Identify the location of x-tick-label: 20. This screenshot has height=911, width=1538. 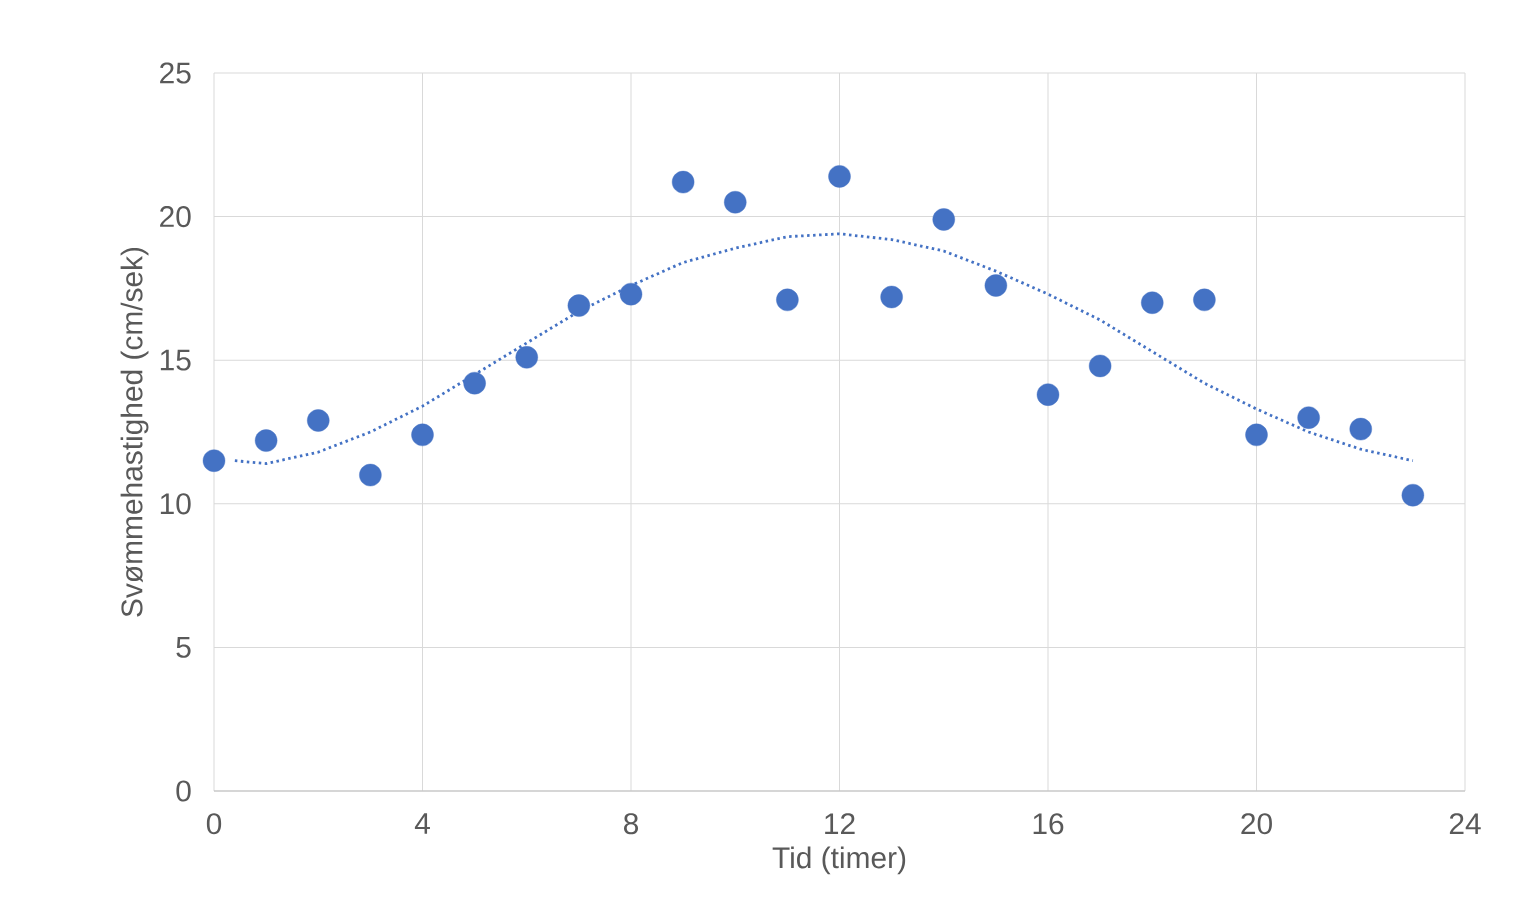
(1256, 824).